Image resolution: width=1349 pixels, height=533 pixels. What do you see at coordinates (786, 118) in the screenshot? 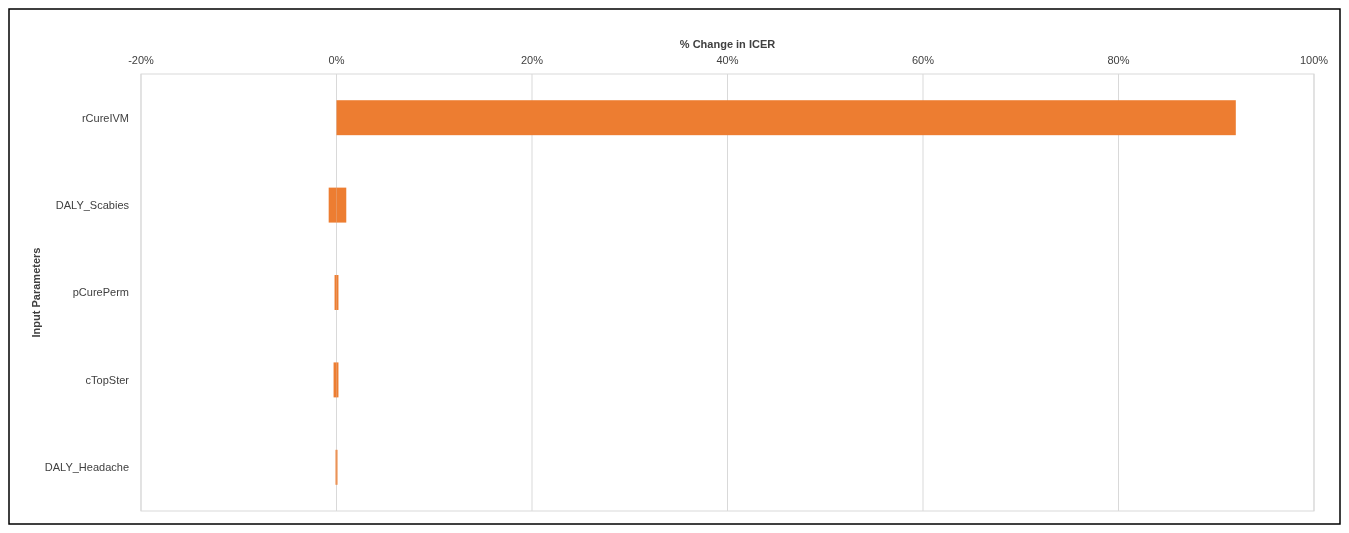
I see `bar` at bounding box center [786, 118].